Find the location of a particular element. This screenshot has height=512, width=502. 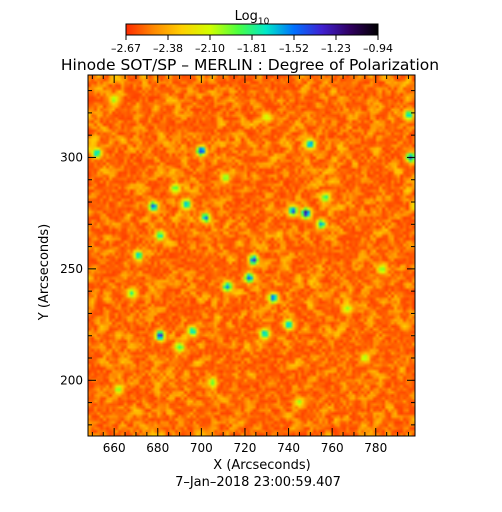

colorbar-label: Log10 is located at coordinates (252, 18).